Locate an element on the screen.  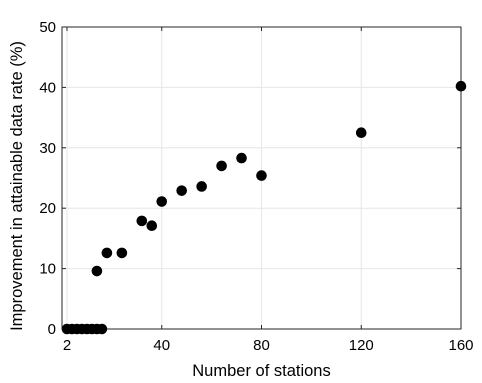
x-axis-label: Number of stations is located at coordinates (261, 371).